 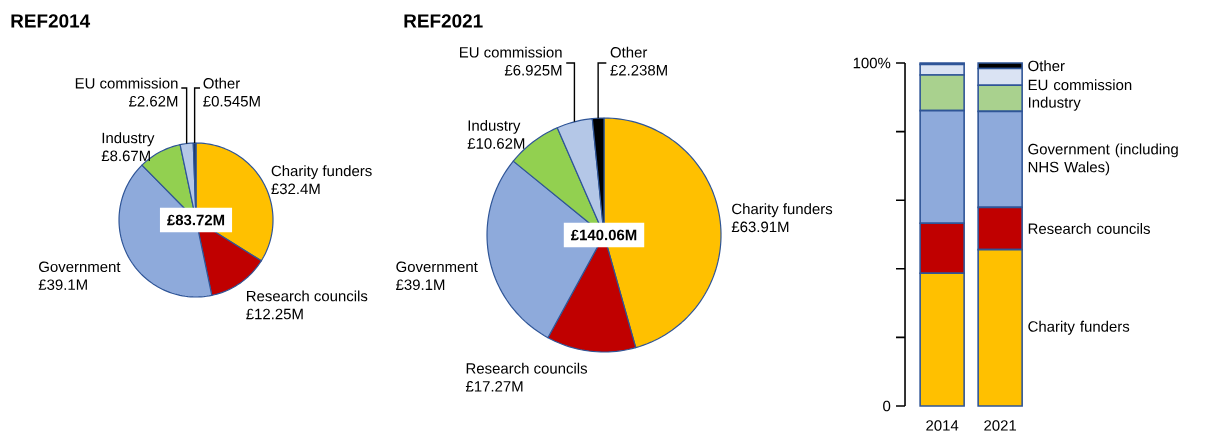 I want to click on series-label: Industry, so click(x=1054, y=103).